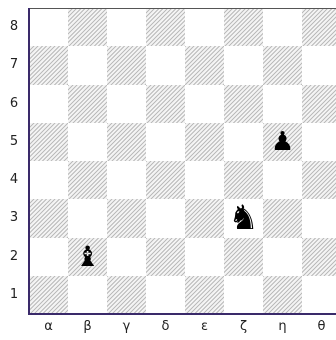 The image size is (336, 340). What do you see at coordinates (319, 180) in the screenshot?
I see `square-θ4` at bounding box center [319, 180].